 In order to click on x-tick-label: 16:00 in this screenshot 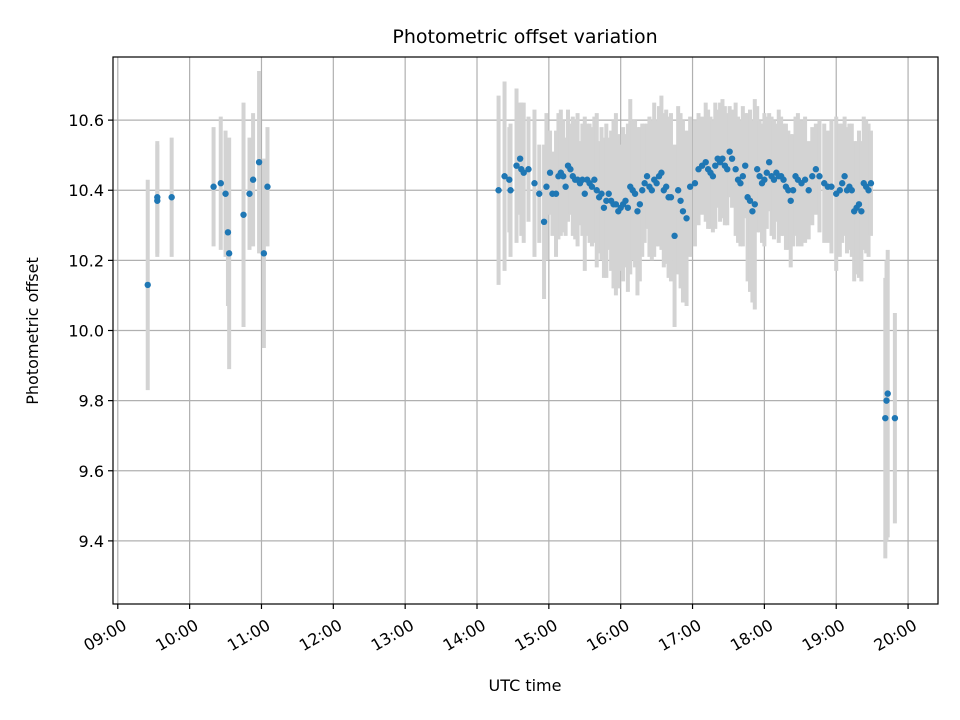, I will do `click(607, 635)`.